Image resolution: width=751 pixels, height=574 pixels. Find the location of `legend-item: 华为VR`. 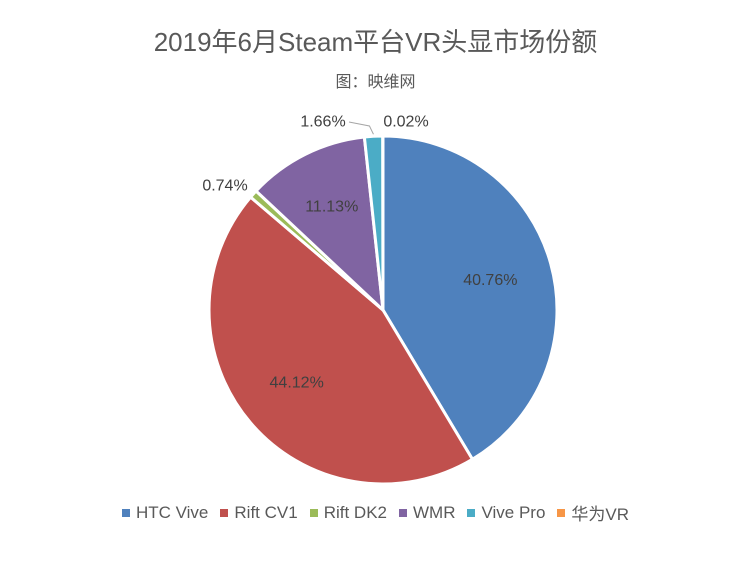

legend-item: 华为VR is located at coordinates (593, 512).